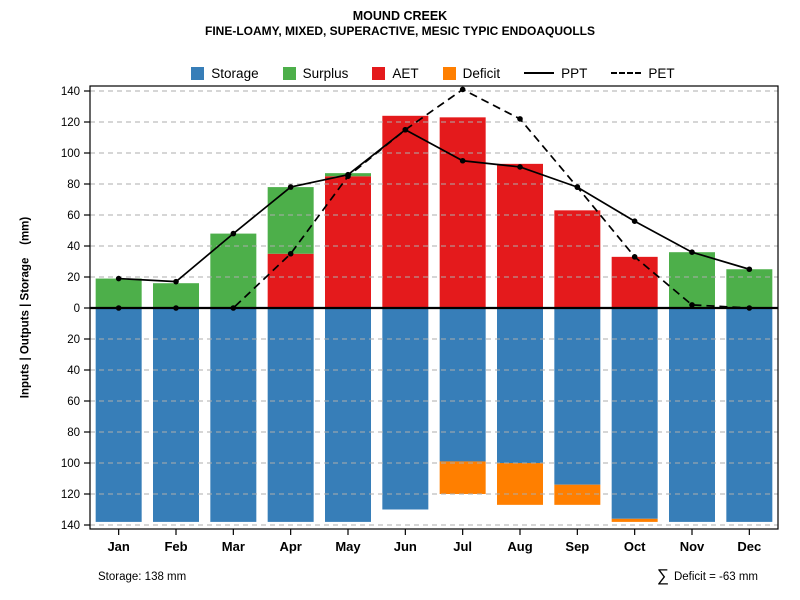  I want to click on y-tick-label-120: 120, so click(70, 123).